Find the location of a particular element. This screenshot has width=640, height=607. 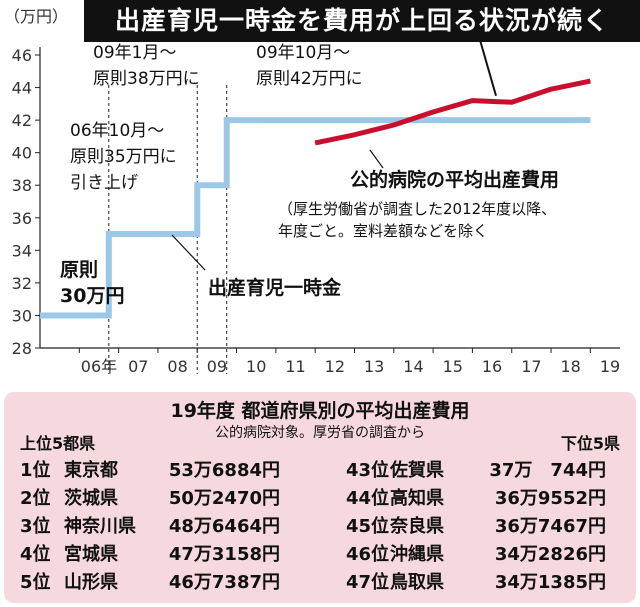

headline-banner: 出産育児一時金を費用が上回る状況が続く is located at coordinates (362, 21).